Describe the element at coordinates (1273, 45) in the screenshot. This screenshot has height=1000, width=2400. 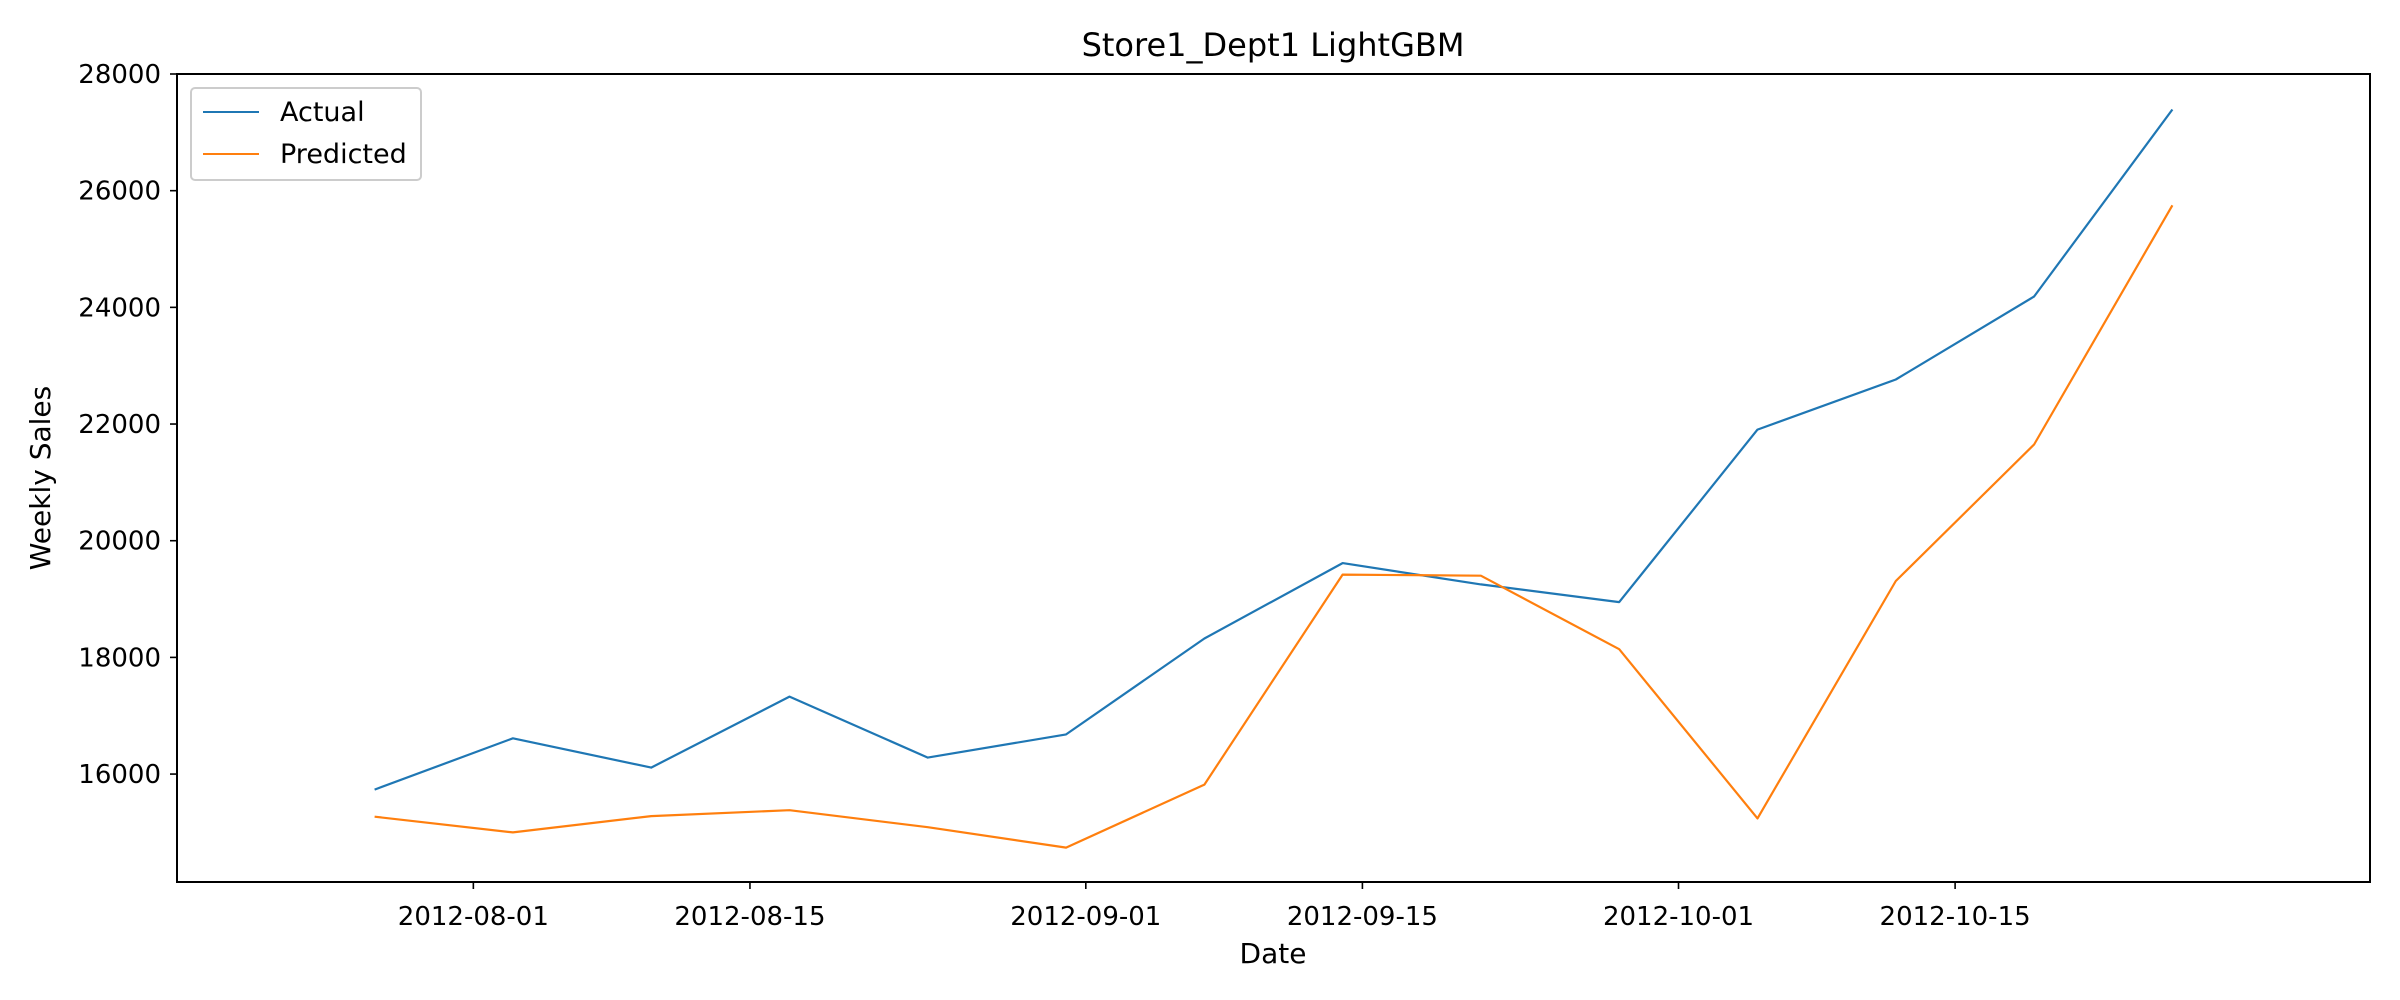
I see `chart-title: Store1_Dept1 LightGBM` at that location.